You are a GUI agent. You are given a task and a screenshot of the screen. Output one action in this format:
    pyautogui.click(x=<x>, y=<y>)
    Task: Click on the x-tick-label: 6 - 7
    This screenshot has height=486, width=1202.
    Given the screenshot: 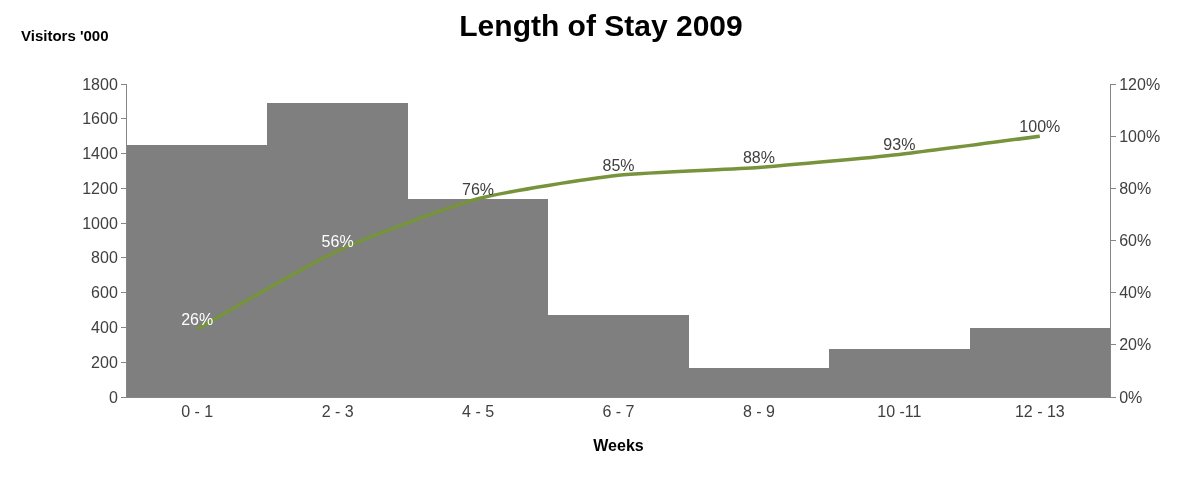 What is the action you would take?
    pyautogui.click(x=618, y=412)
    